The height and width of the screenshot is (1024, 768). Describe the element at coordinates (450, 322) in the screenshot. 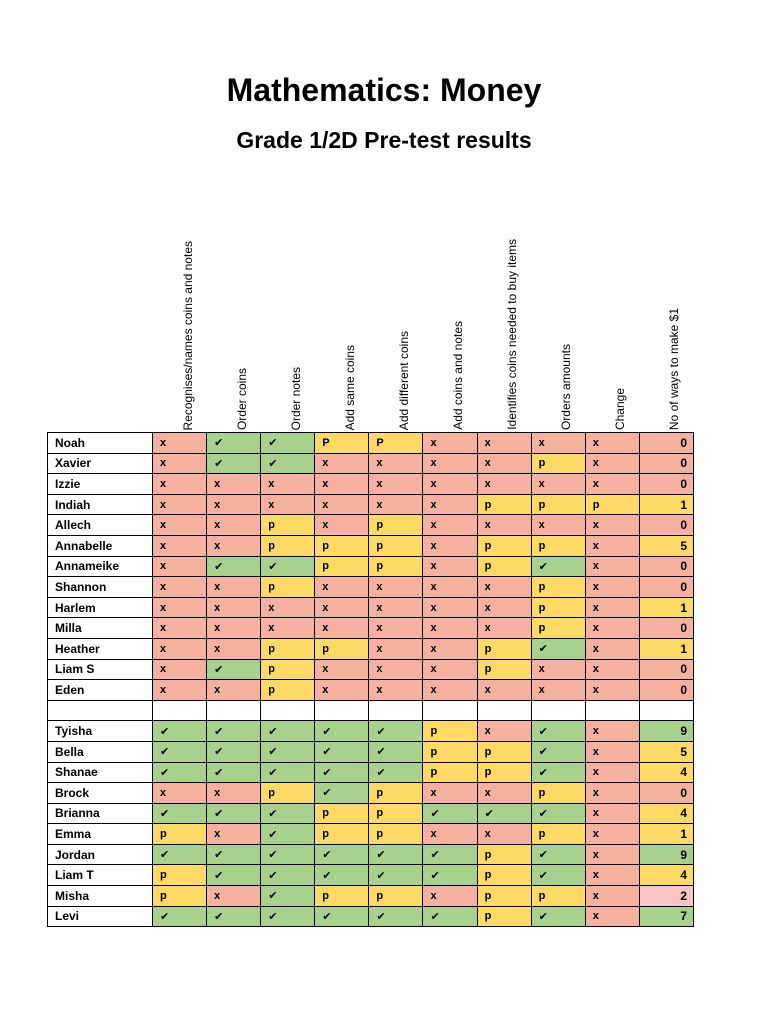

I see `column-header: Add coins and notes` at that location.